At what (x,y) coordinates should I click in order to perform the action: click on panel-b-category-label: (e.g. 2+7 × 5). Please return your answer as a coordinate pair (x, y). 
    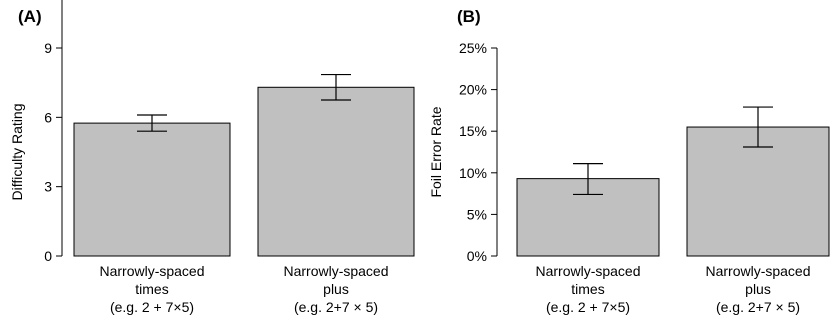
    Looking at the image, I should click on (758, 307).